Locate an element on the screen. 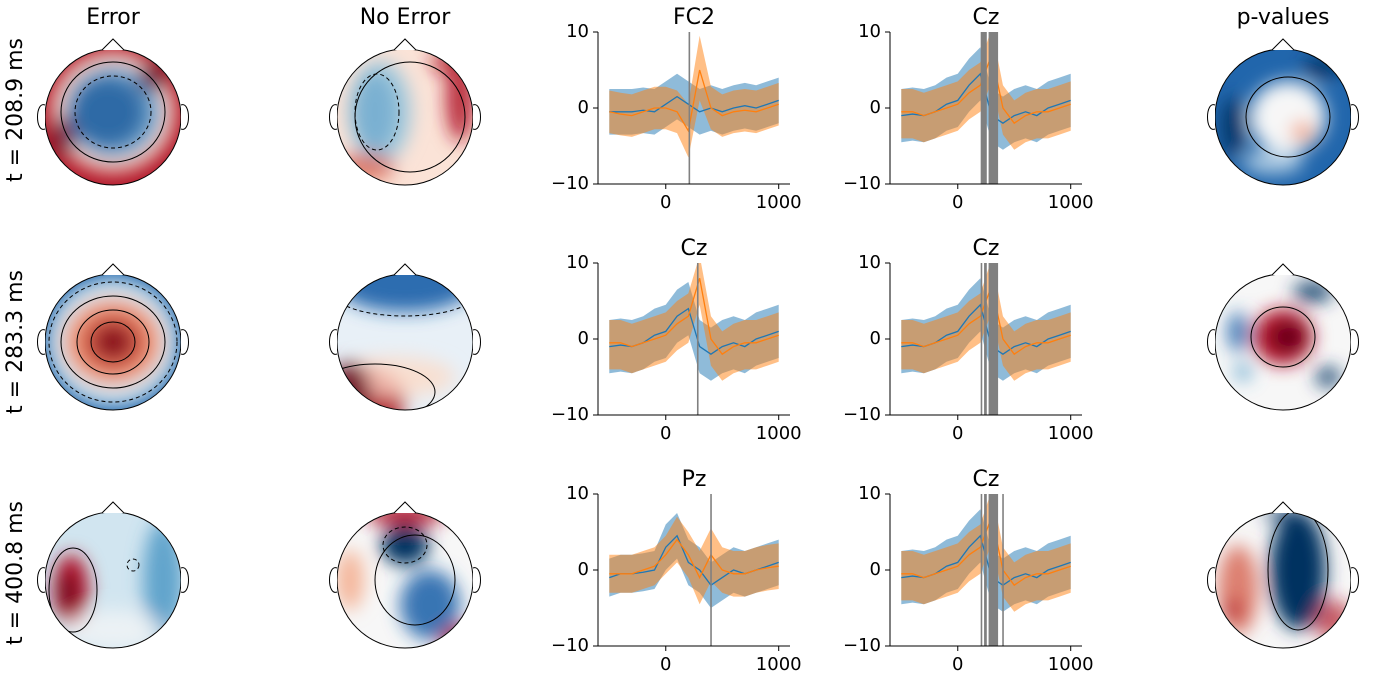  confidence-band is located at coordinates (694, 560).